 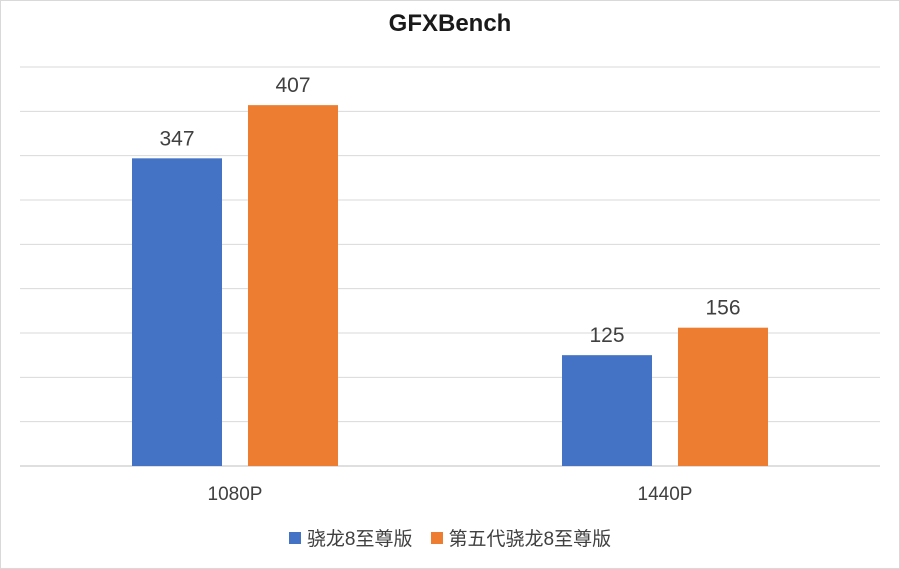 I want to click on data-label-1080p-series-2: 407, so click(x=292, y=85).